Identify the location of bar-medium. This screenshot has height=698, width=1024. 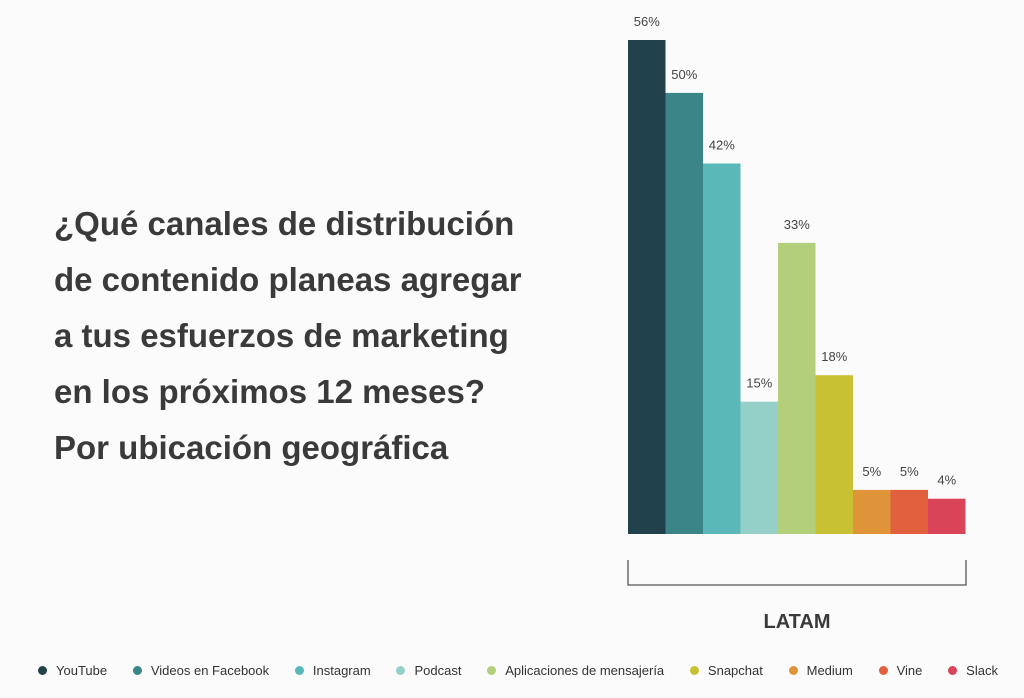
(872, 511).